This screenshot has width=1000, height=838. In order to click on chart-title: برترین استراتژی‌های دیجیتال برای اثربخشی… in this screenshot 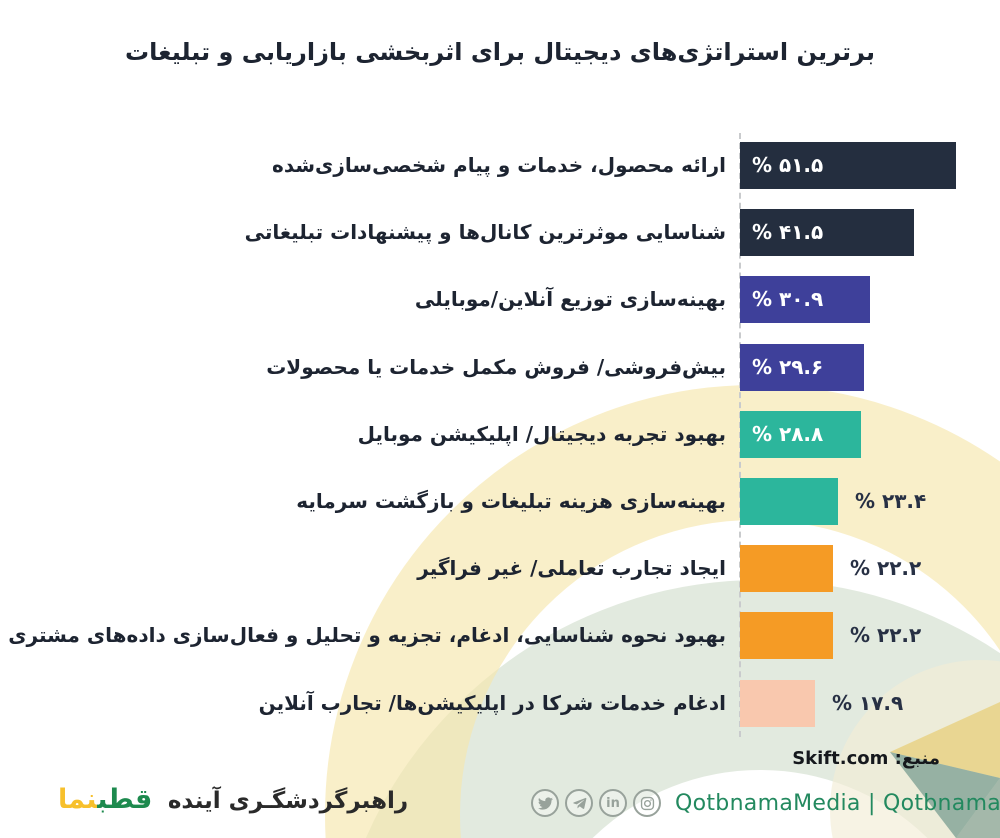, I will do `click(500, 52)`.